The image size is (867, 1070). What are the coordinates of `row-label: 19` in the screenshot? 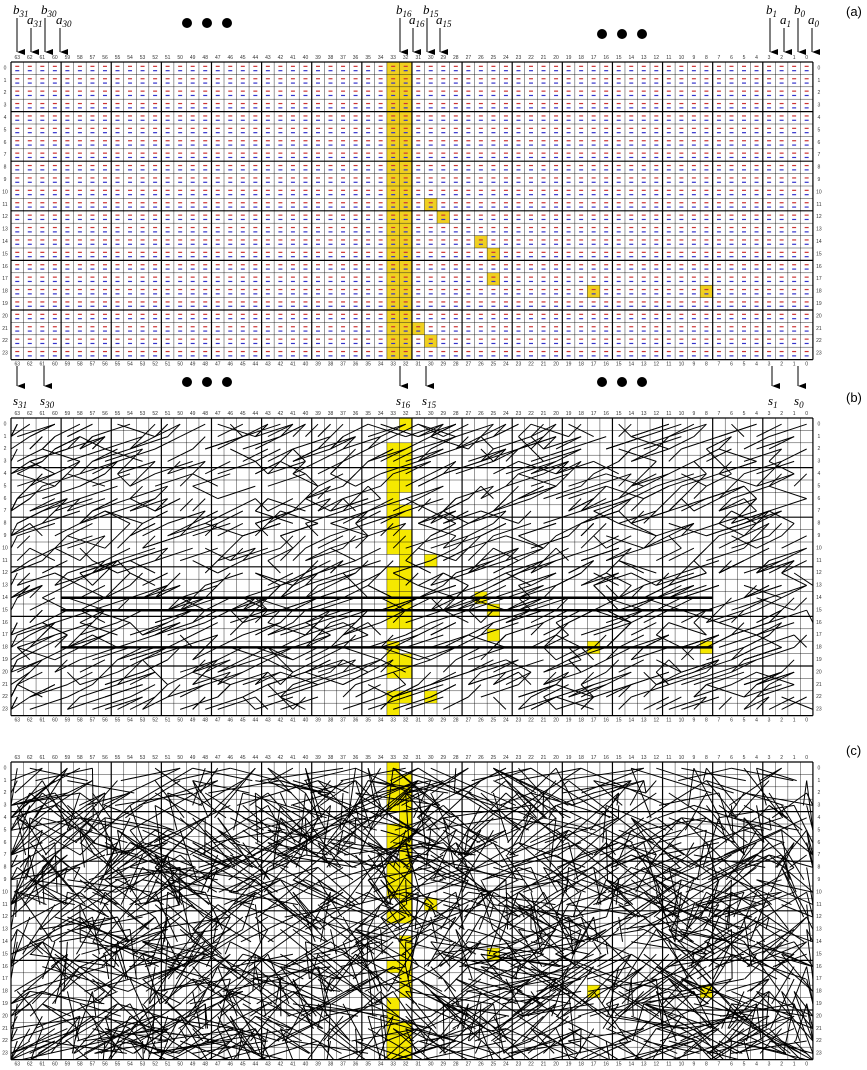 It's located at (819, 304).